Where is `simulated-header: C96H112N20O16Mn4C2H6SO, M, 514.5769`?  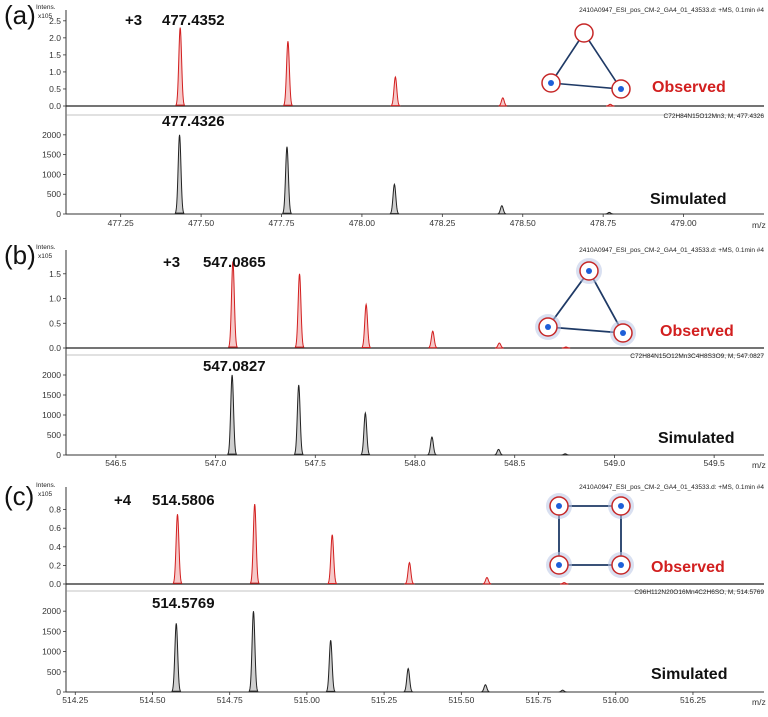 simulated-header: C96H112N20O16Mn4C2H6SO, M, 514.5769 is located at coordinates (699, 592).